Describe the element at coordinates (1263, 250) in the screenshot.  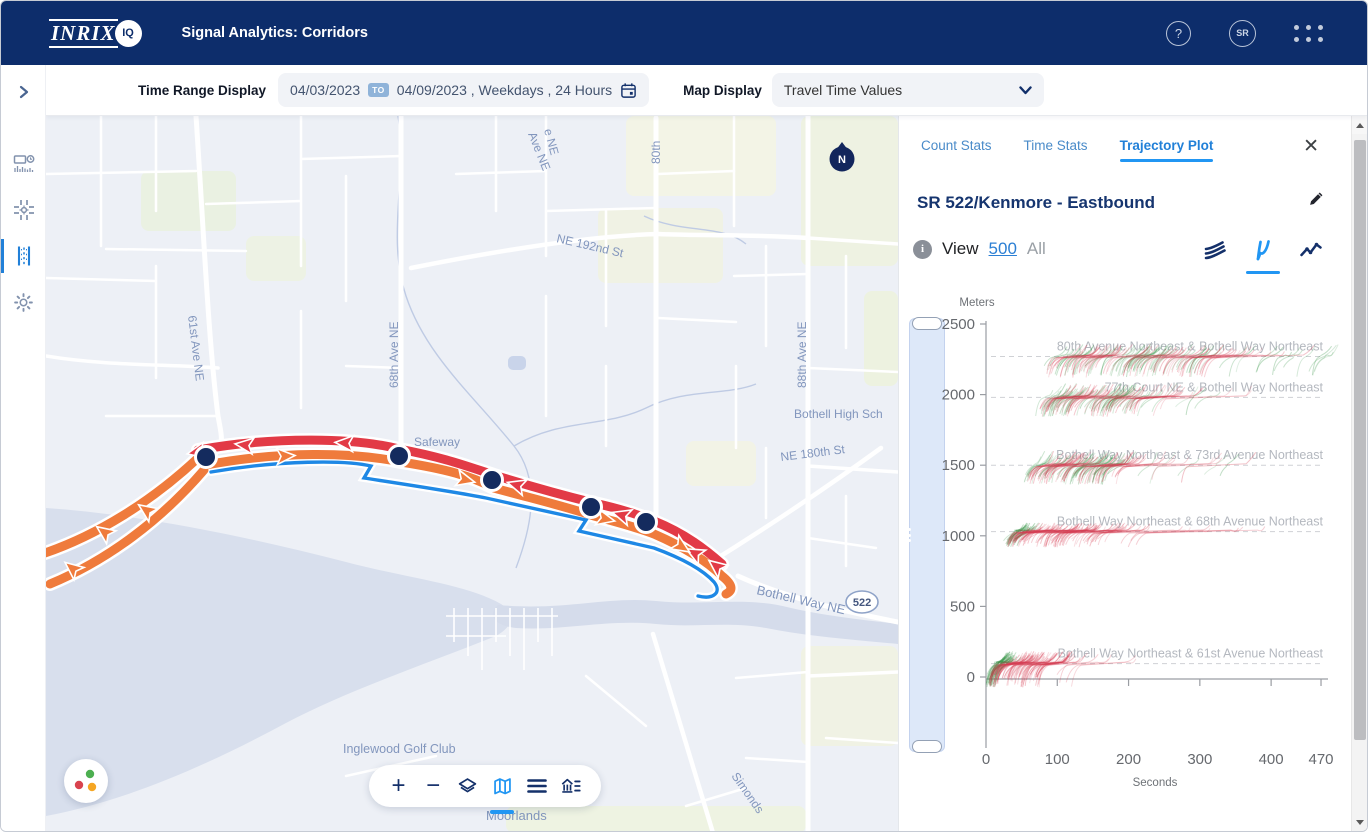
I see `trajectory-icon` at that location.